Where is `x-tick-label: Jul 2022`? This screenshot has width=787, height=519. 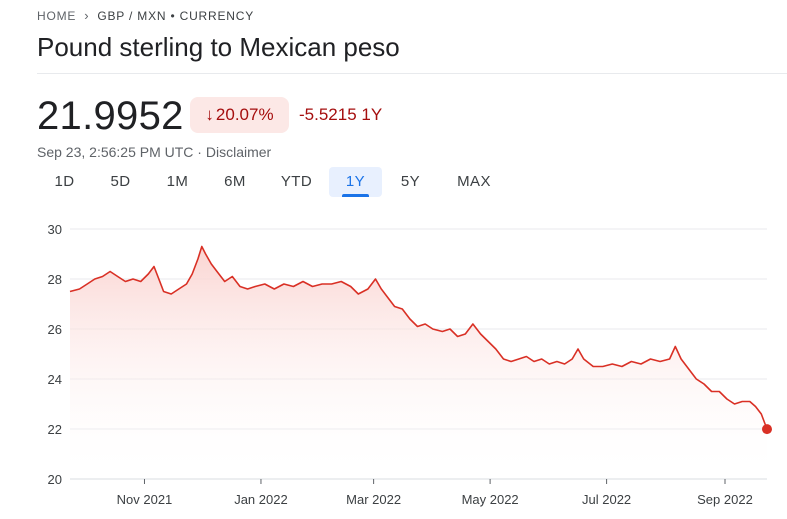 x-tick-label: Jul 2022 is located at coordinates (606, 499).